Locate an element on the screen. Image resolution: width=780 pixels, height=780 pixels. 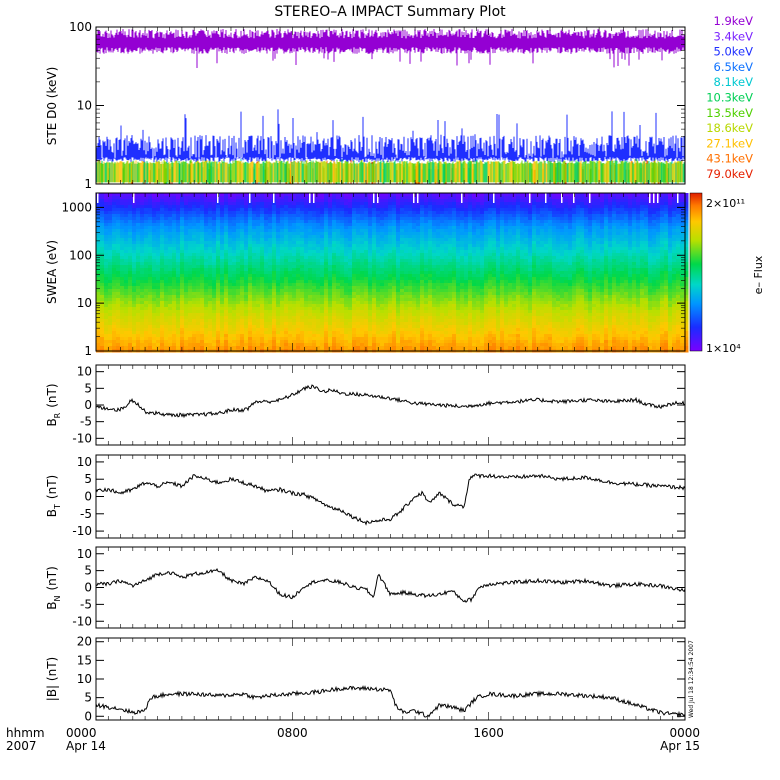
swea-gap is located at coordinates (134, 198).